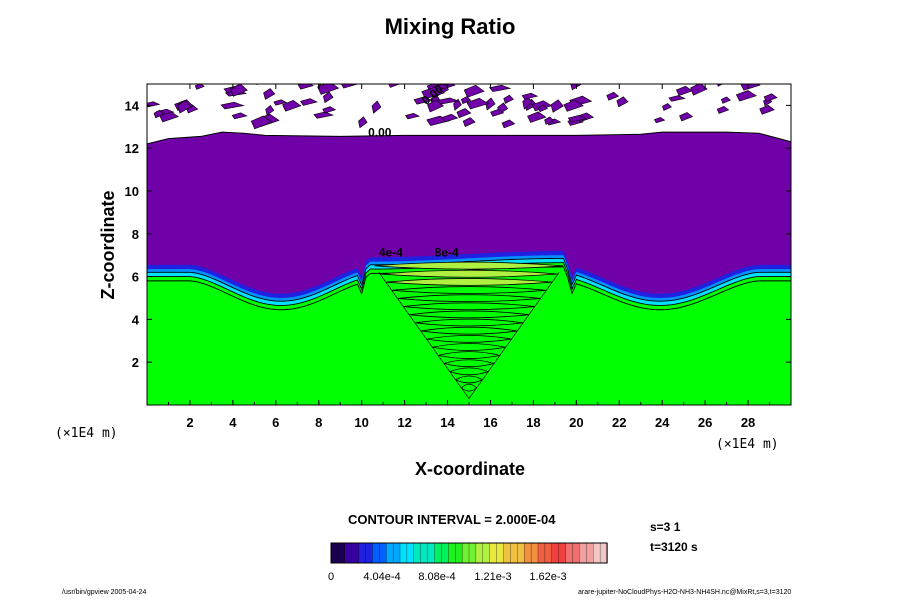 The height and width of the screenshot is (600, 900). I want to click on x-tick-label: 8, so click(318, 422).